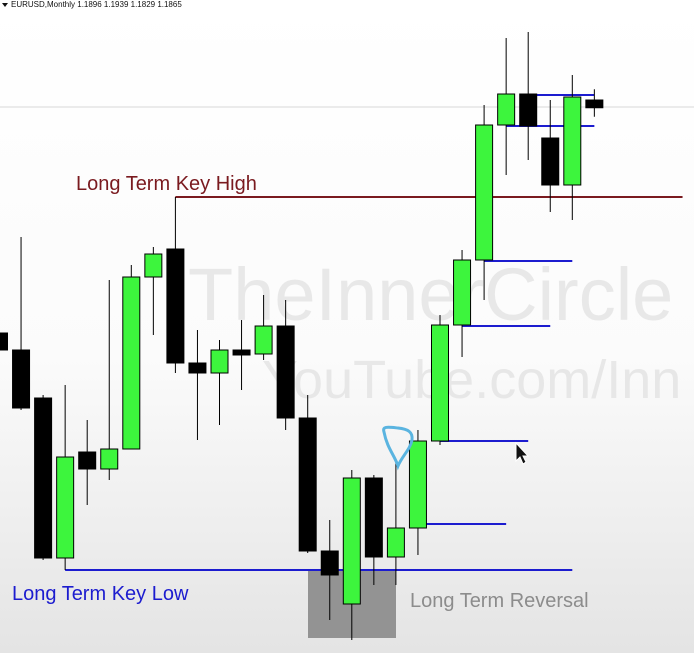  I want to click on key-low-label: Long Term Key Low, so click(100, 594).